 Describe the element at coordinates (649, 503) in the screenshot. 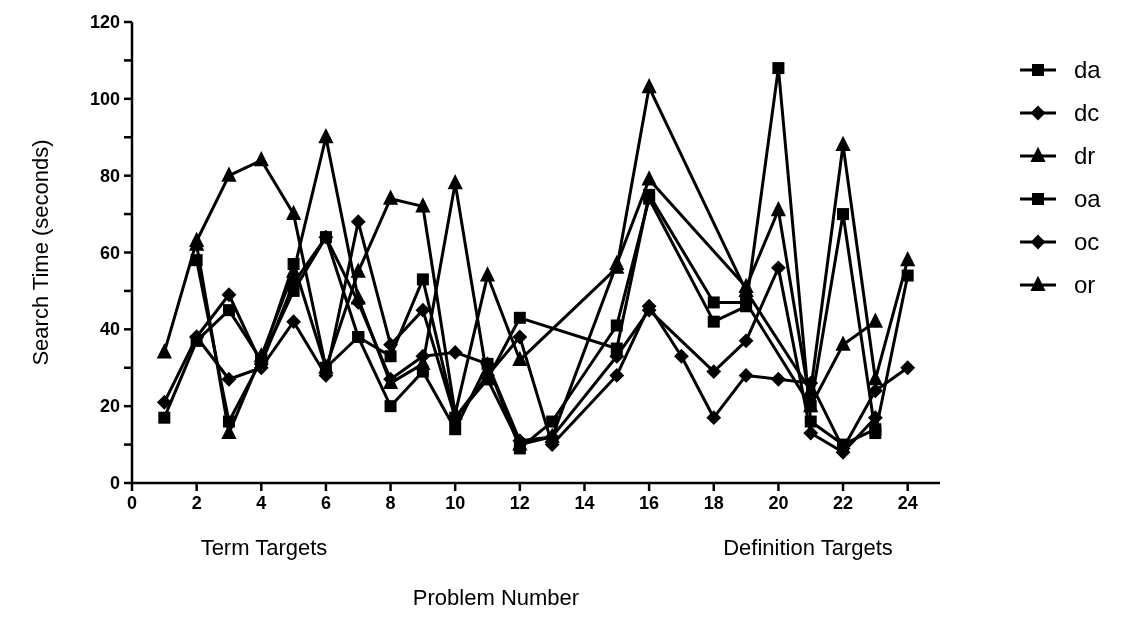

I see `x-tick-label: 16` at that location.